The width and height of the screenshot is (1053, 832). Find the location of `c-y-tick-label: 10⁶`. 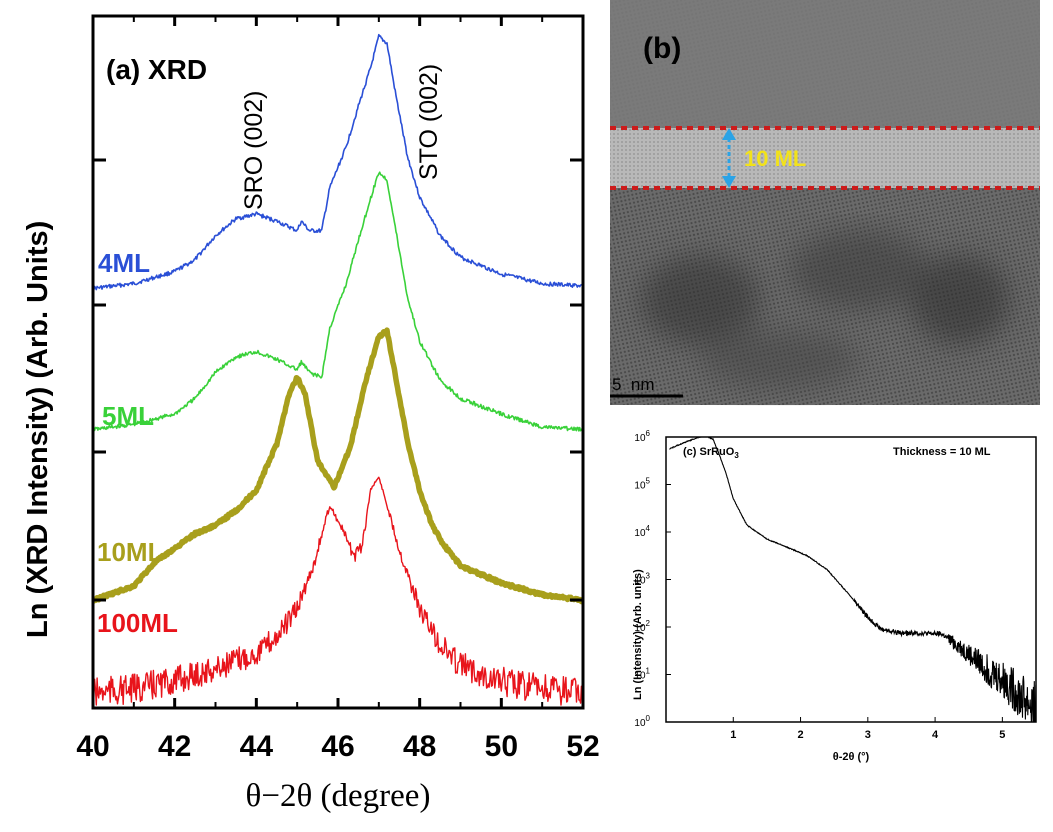

c-y-tick-label: 10⁶ is located at coordinates (642, 436).